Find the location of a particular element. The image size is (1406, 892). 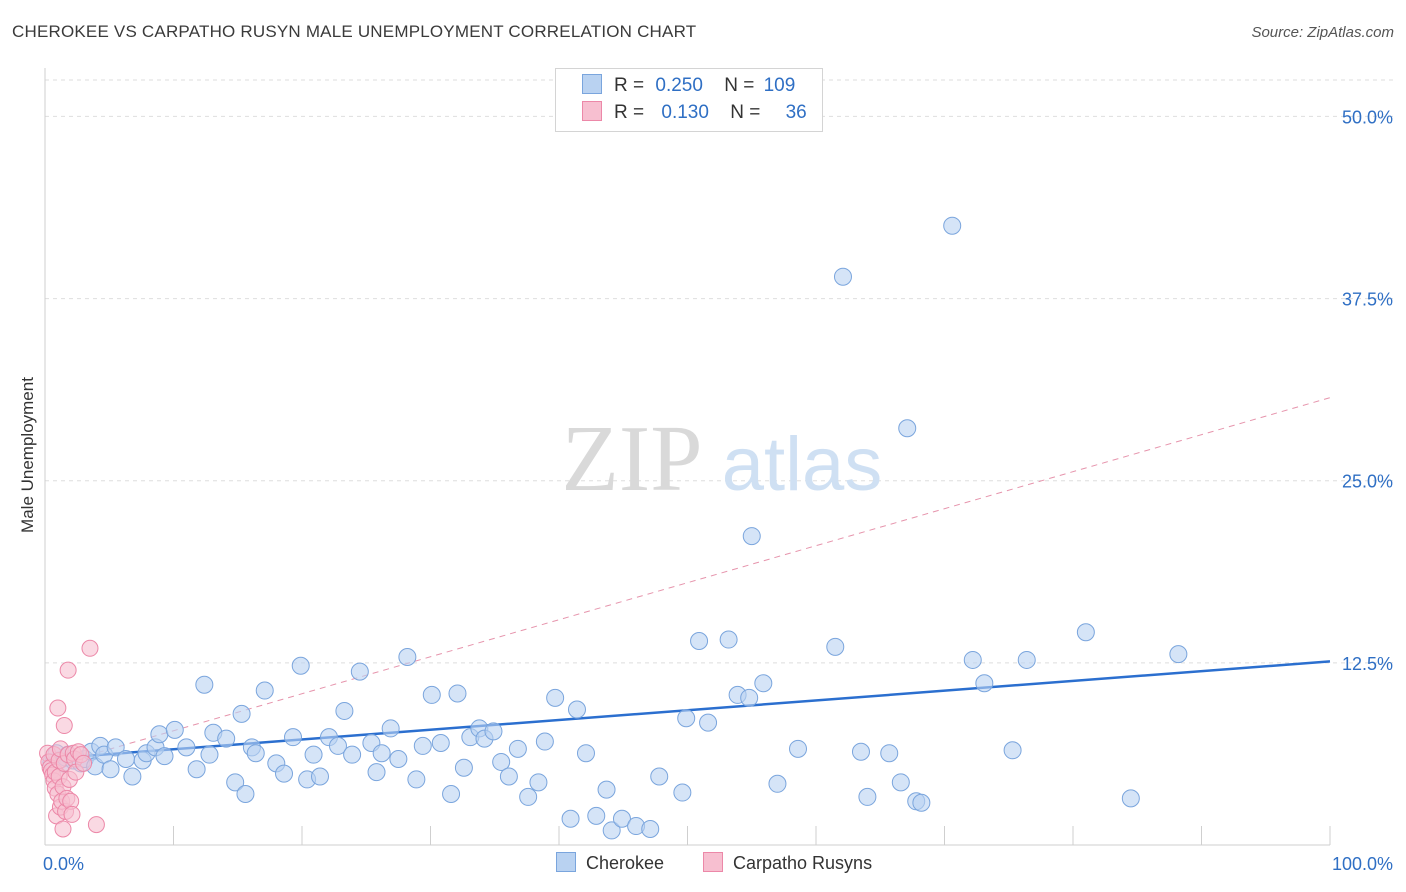

y-tick-label: 12.5% is located at coordinates (1367, 664).